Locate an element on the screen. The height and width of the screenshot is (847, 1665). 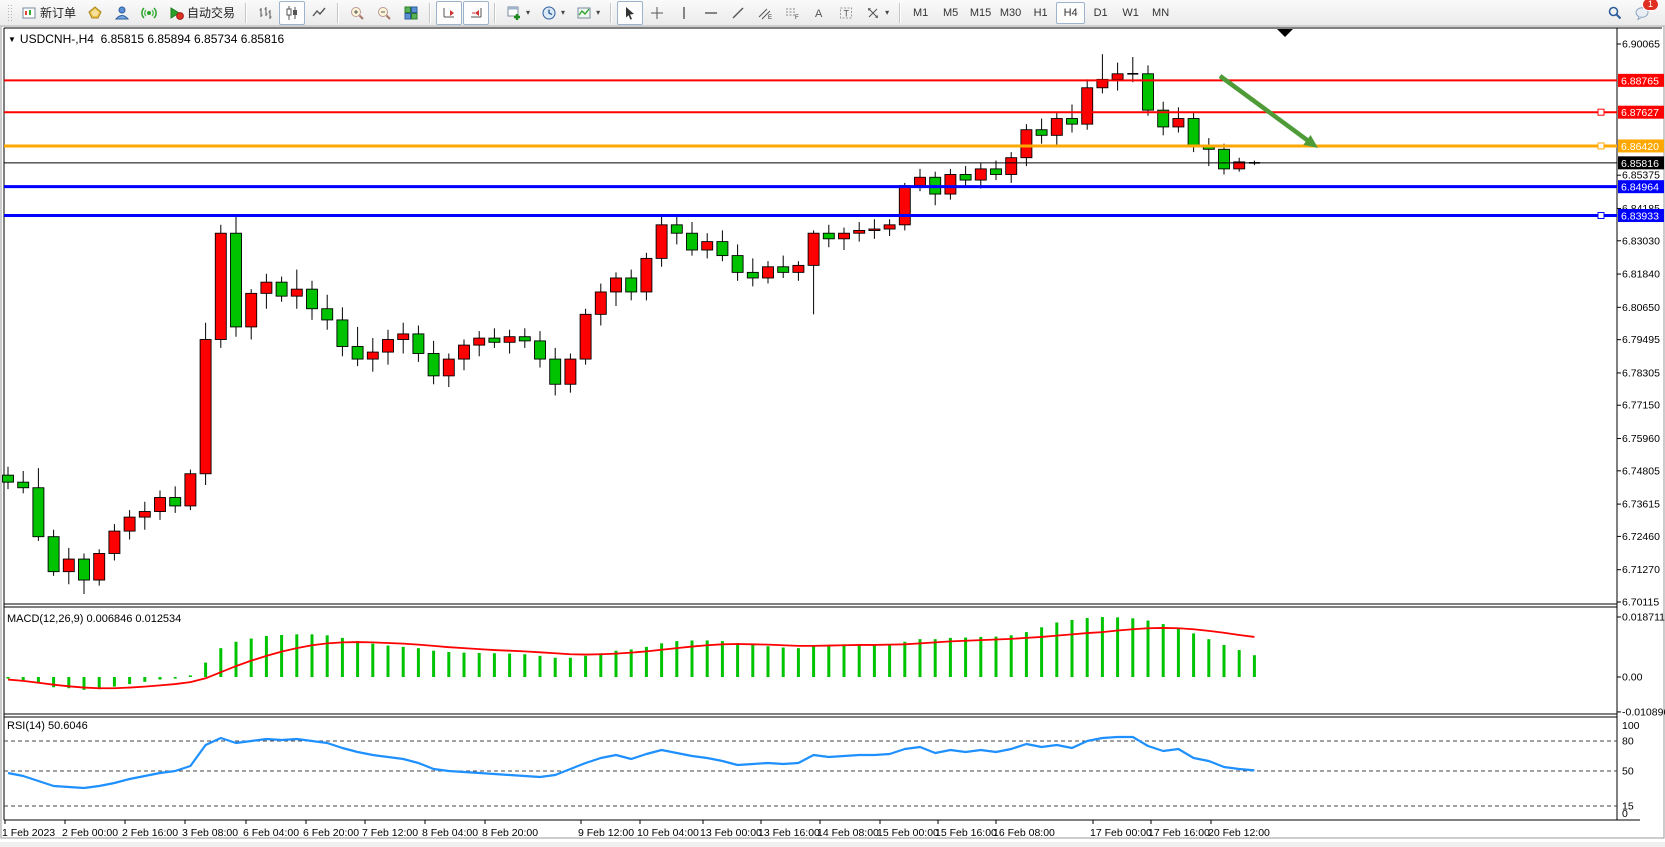
macd-indicator-label: MACD(12,26,9) 0.006846 0.012534 is located at coordinates (94, 619).